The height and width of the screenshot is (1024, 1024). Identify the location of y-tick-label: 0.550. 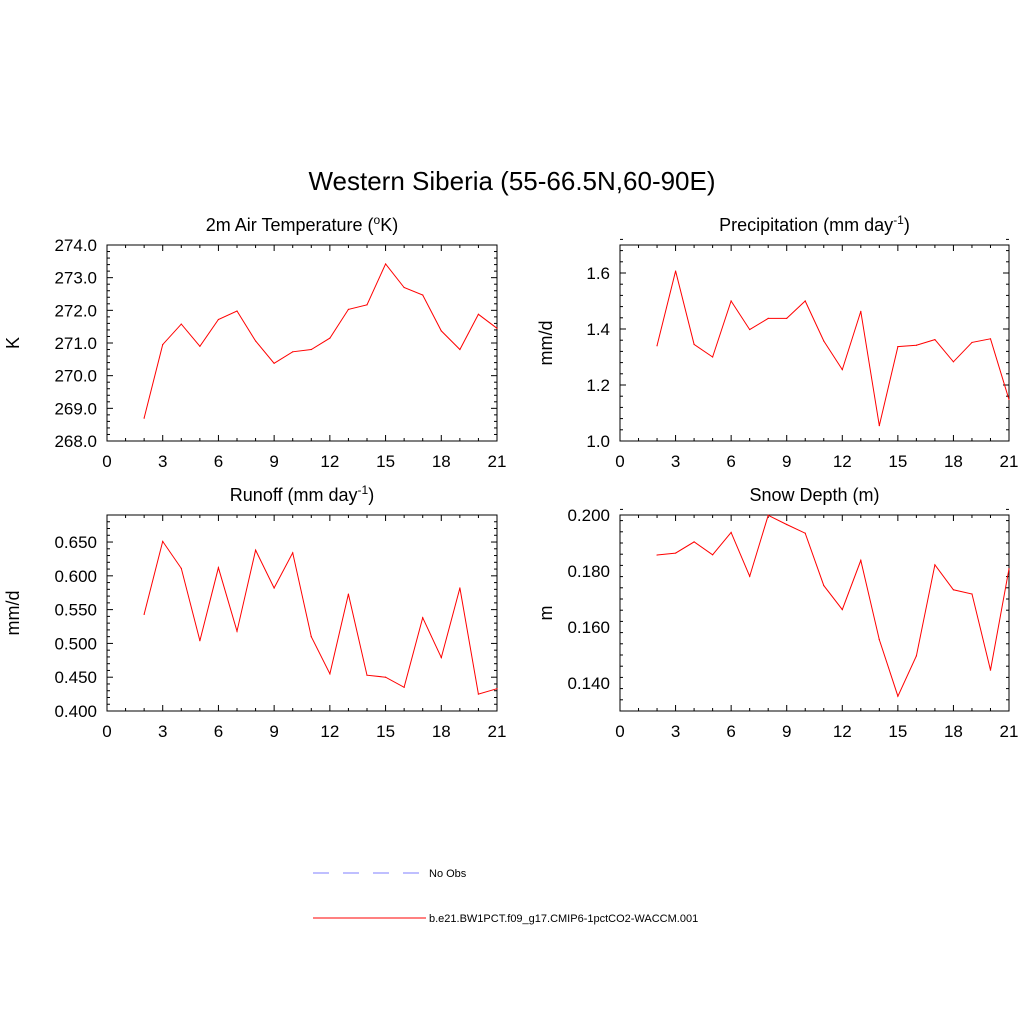
(75, 610).